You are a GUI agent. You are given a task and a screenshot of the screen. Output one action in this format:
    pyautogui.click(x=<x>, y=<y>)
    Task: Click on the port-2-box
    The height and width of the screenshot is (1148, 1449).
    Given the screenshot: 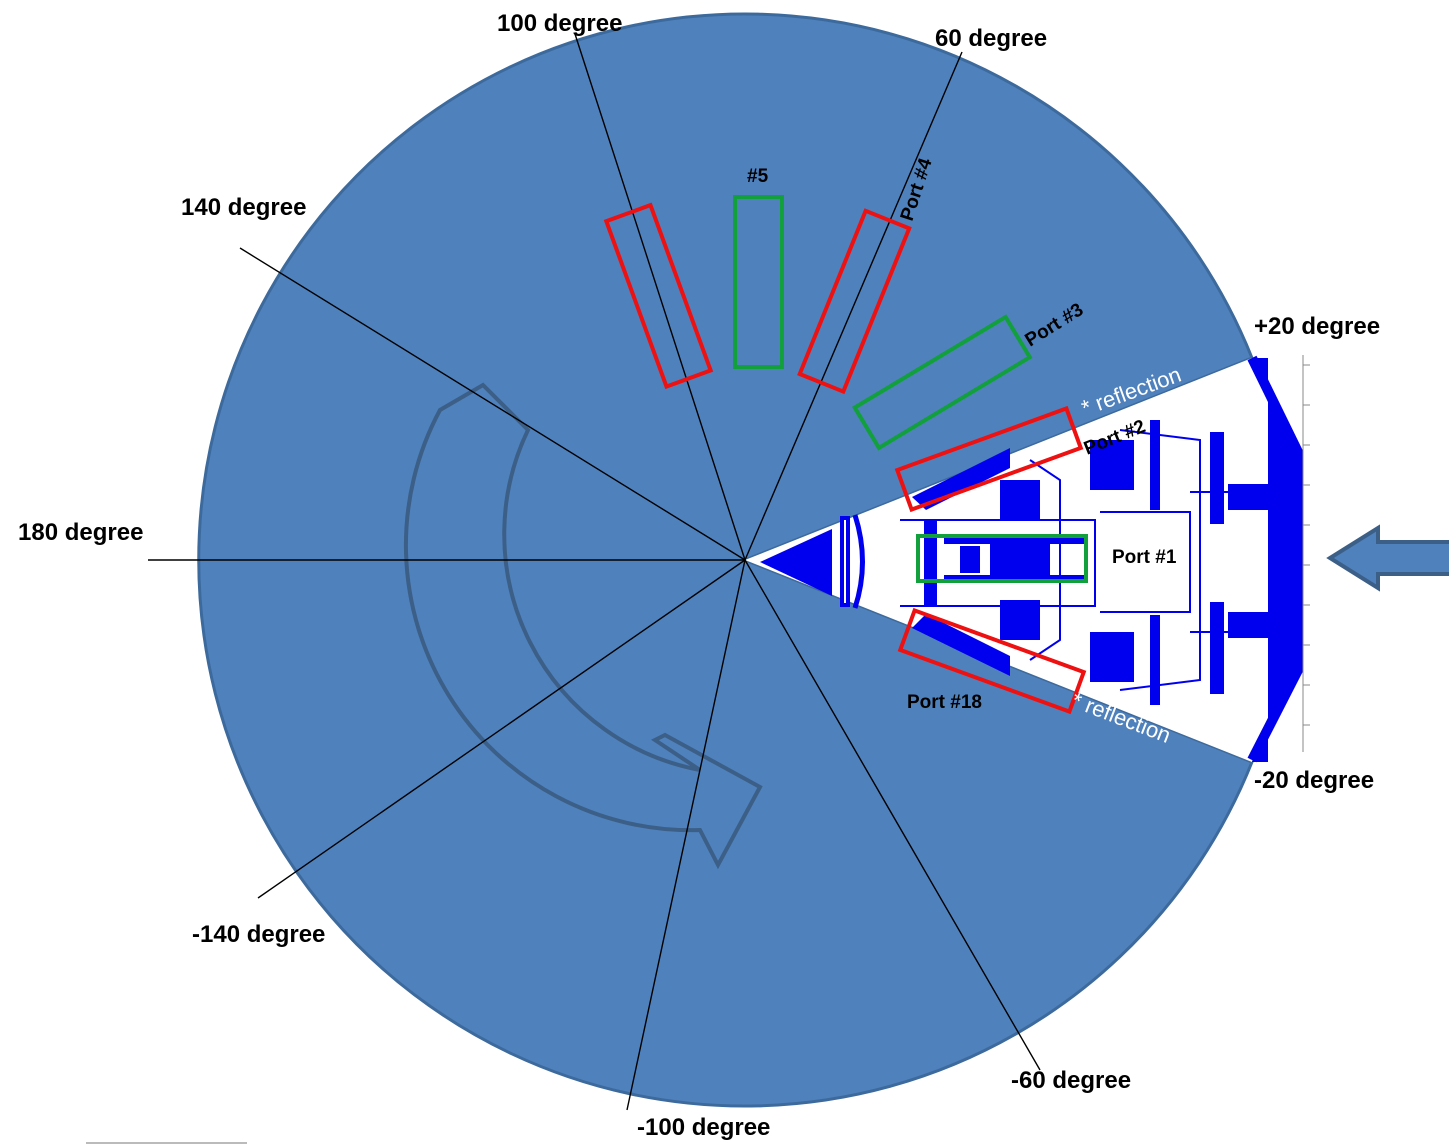 What is the action you would take?
    pyautogui.click(x=989, y=459)
    